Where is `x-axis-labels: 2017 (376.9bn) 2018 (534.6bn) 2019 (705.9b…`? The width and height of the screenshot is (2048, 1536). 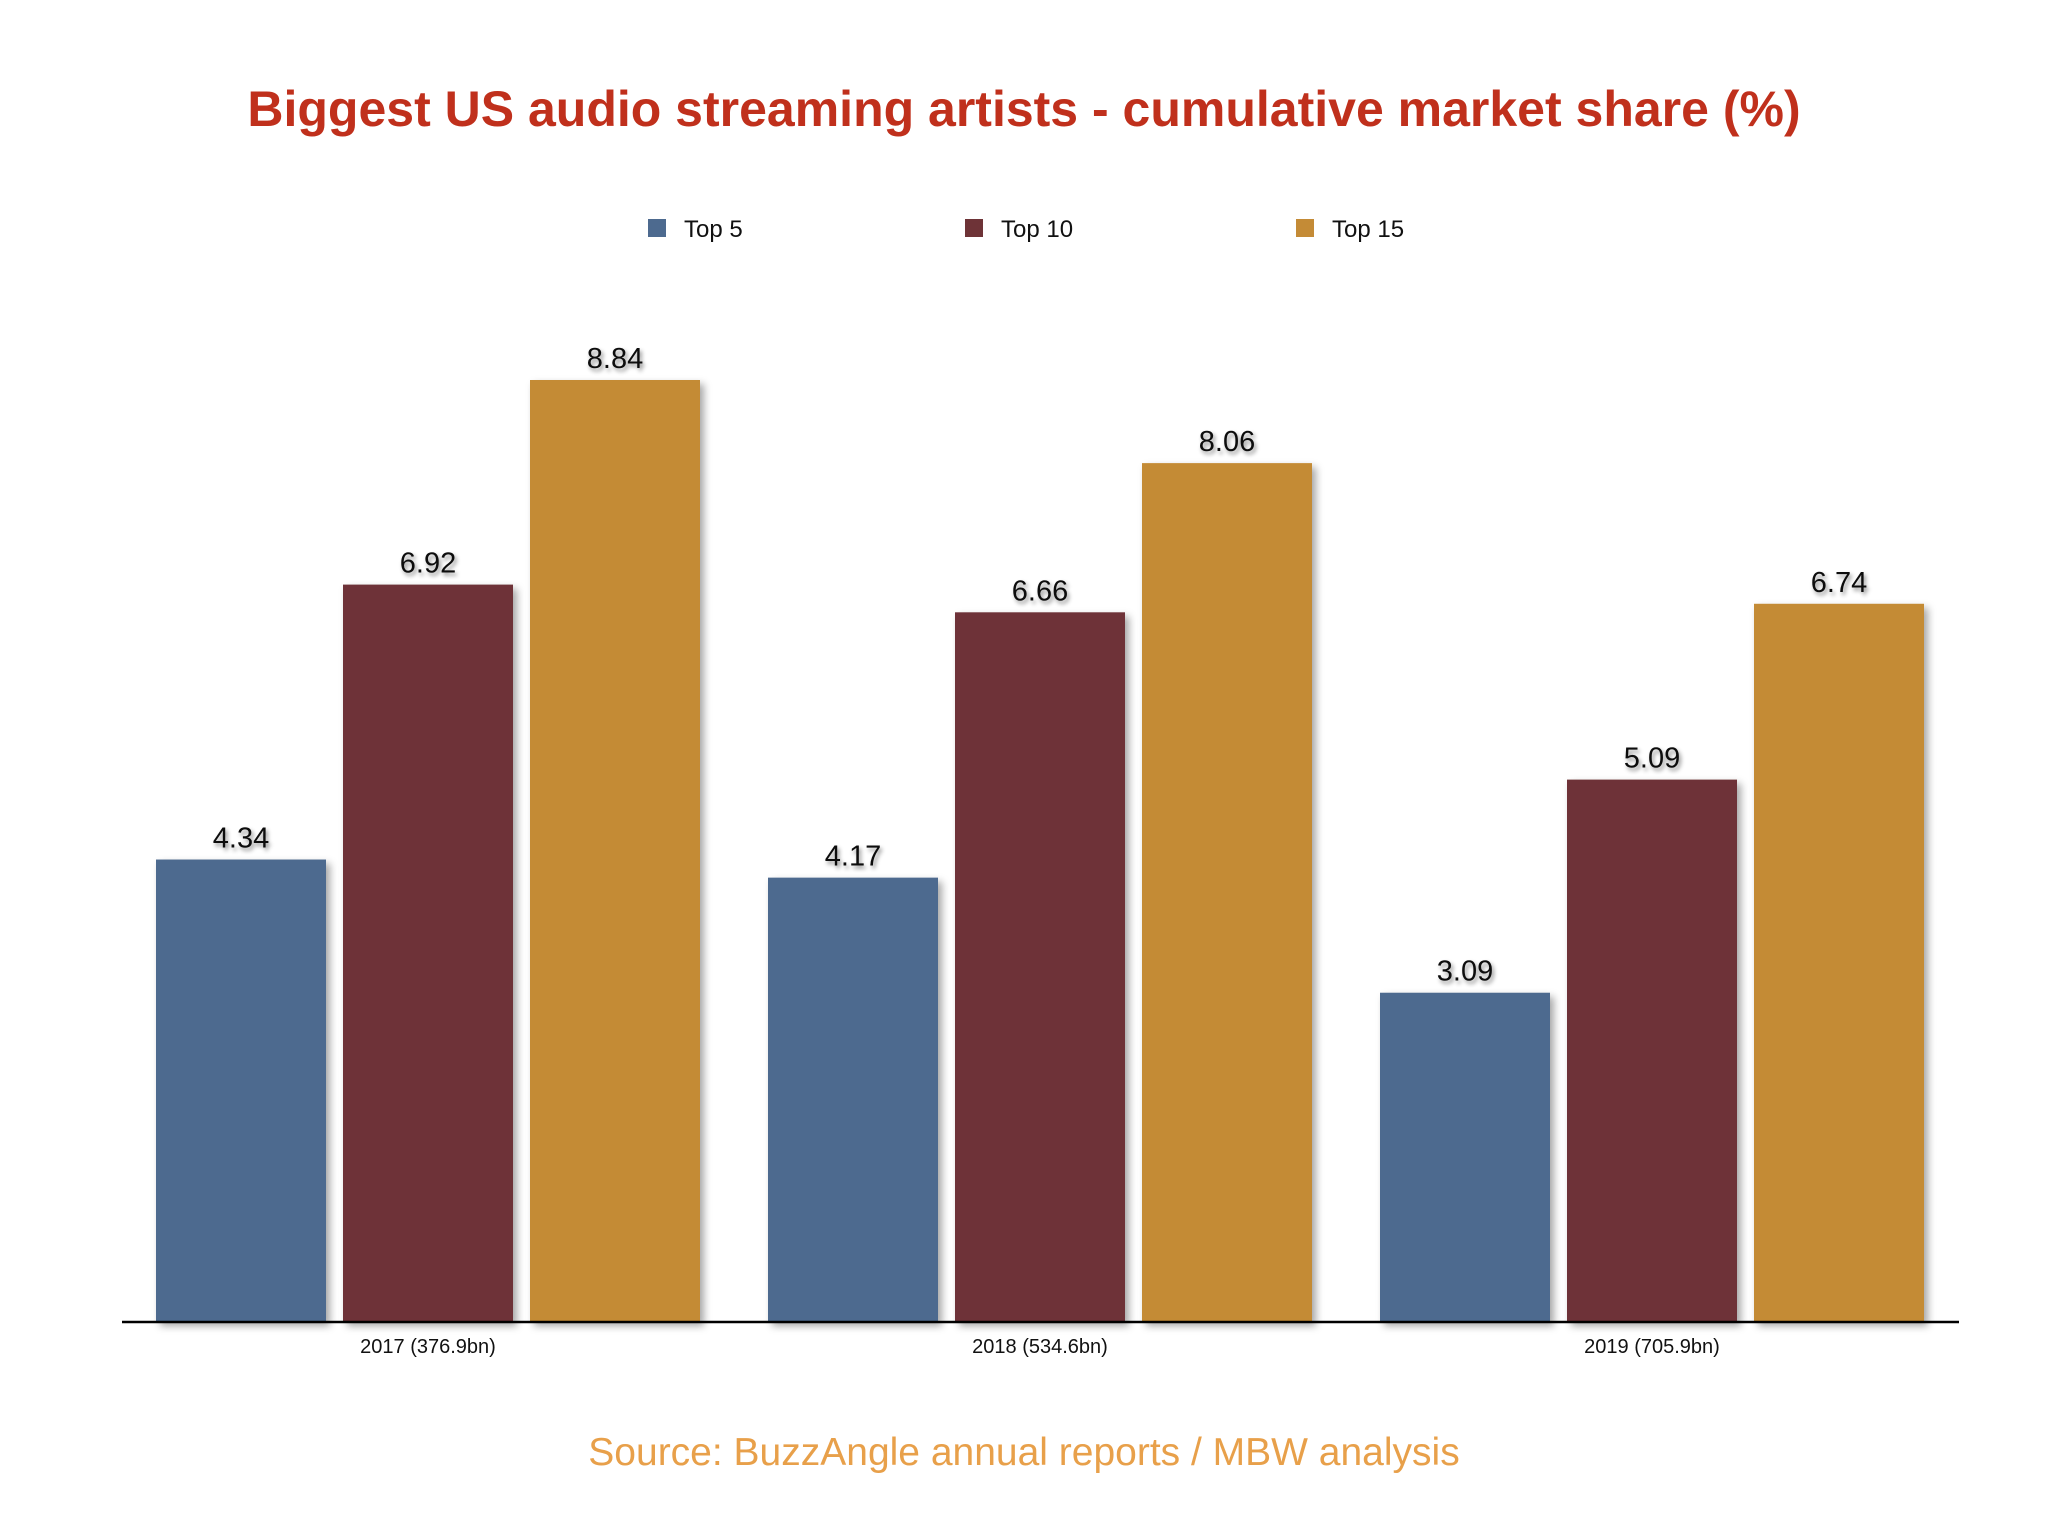 x-axis-labels: 2017 (376.9bn) 2018 (534.6bn) 2019 (705.9b… is located at coordinates (1040, 1347).